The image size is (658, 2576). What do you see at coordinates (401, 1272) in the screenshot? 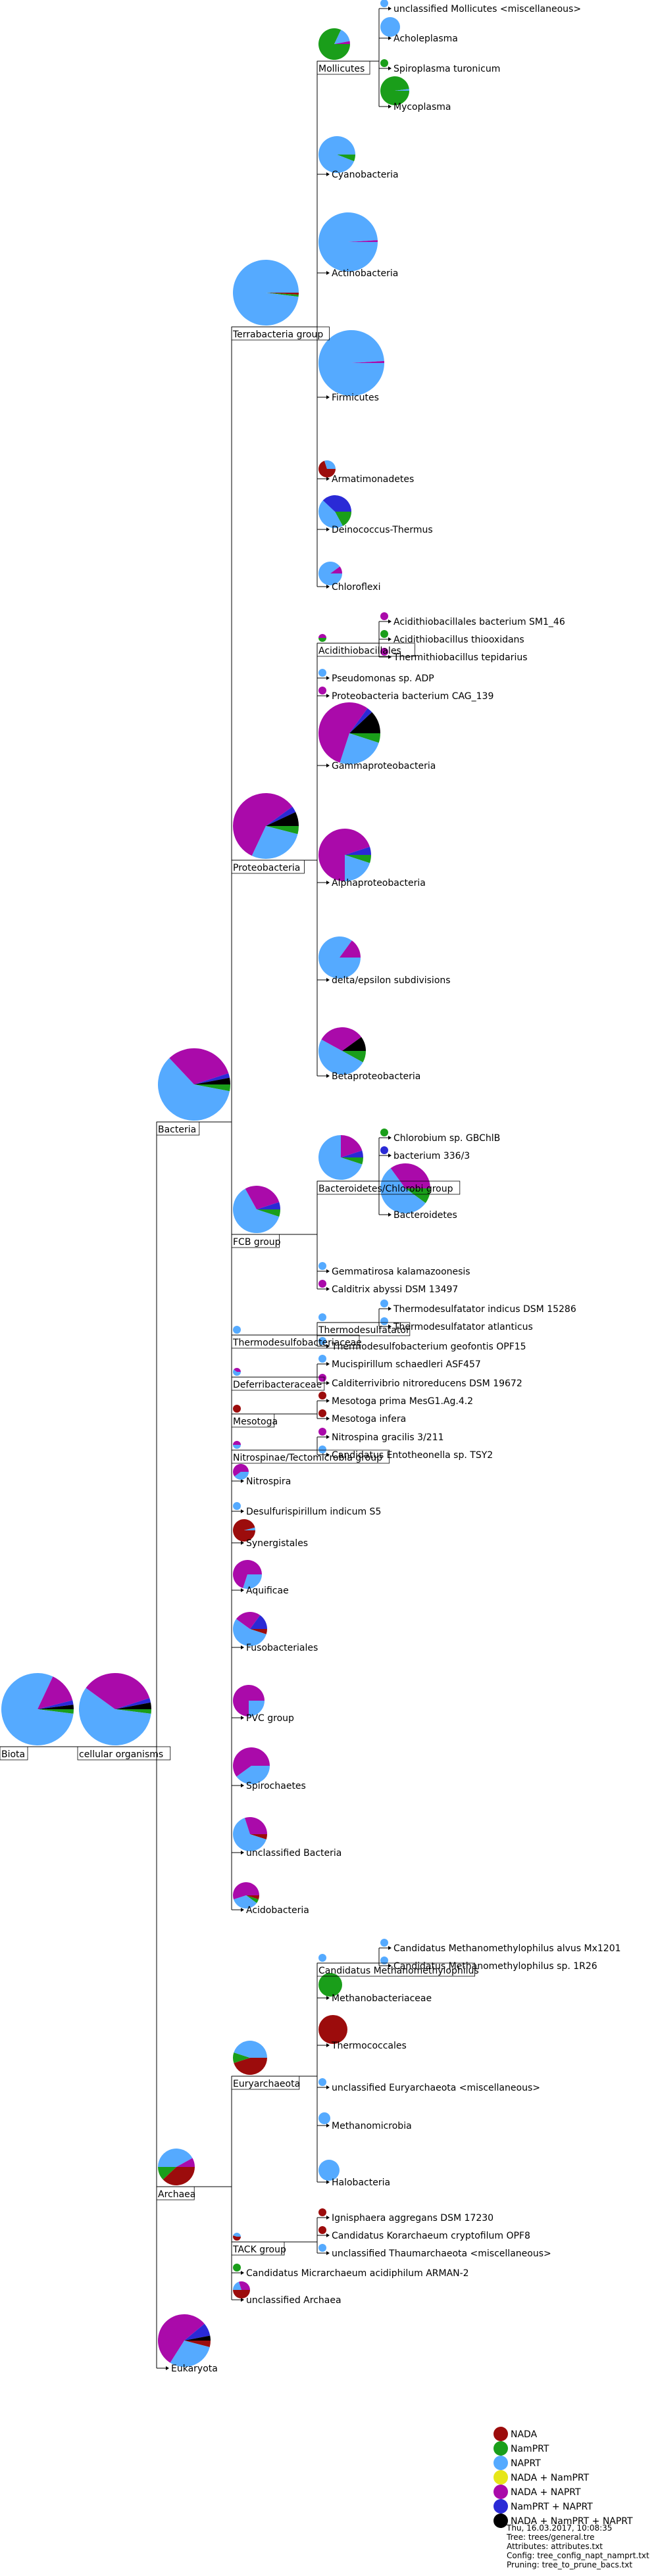
I see `node-label-gemmatirosa-kalamazoonesis: Gemmatirosa kalamazoonesis` at bounding box center [401, 1272].